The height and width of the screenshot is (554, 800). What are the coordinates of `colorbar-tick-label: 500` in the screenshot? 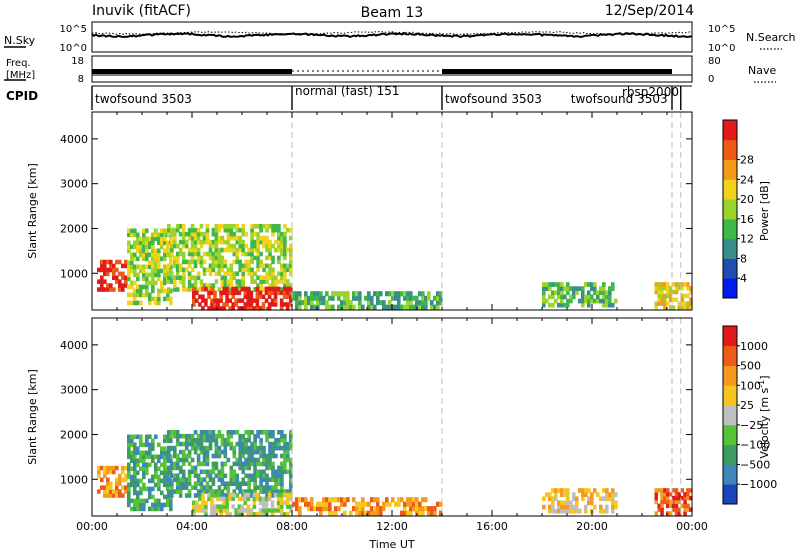 It's located at (750, 366).